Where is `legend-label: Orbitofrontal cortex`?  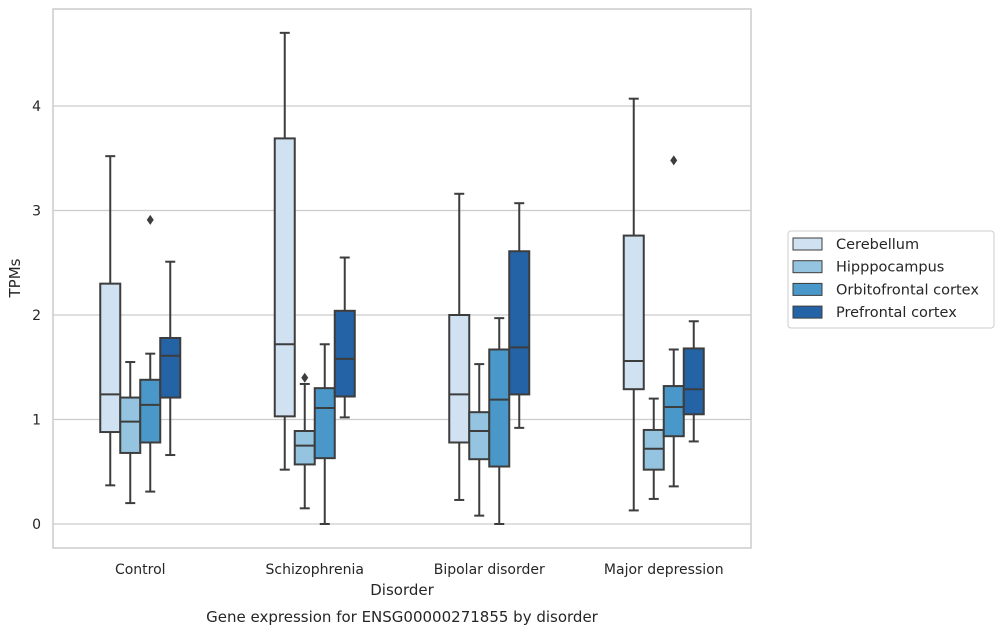 legend-label: Orbitofrontal cortex is located at coordinates (907, 290).